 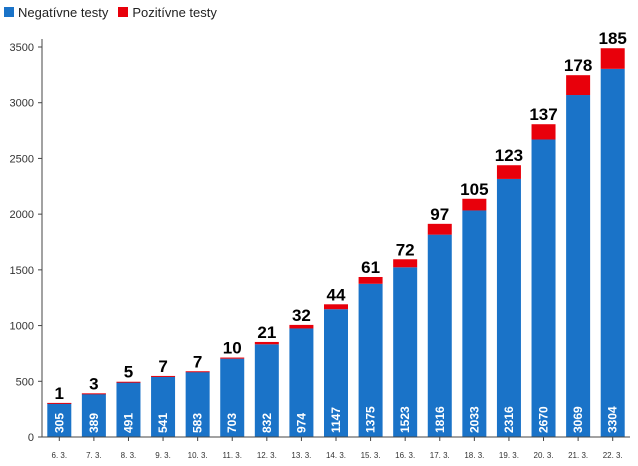 I want to click on x-tick-label: 9. 3., so click(x=163, y=455).